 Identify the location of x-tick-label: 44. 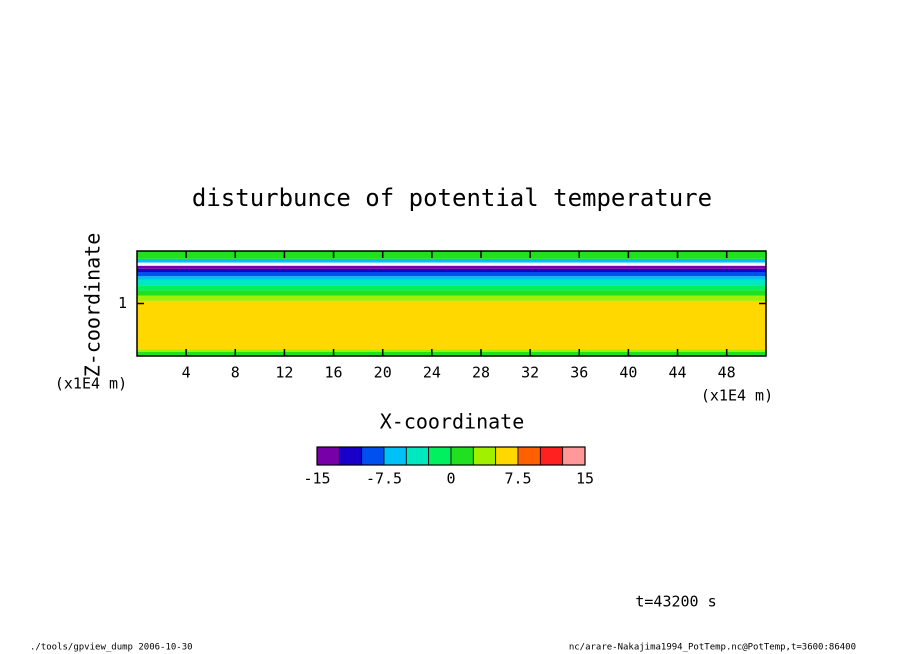
(678, 373).